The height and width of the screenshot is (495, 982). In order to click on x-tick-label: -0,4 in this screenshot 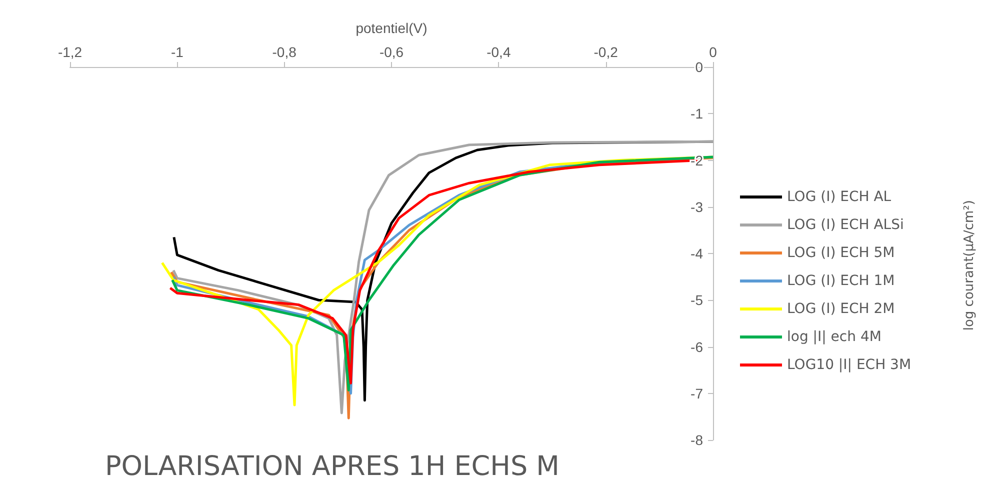, I will do `click(498, 52)`.